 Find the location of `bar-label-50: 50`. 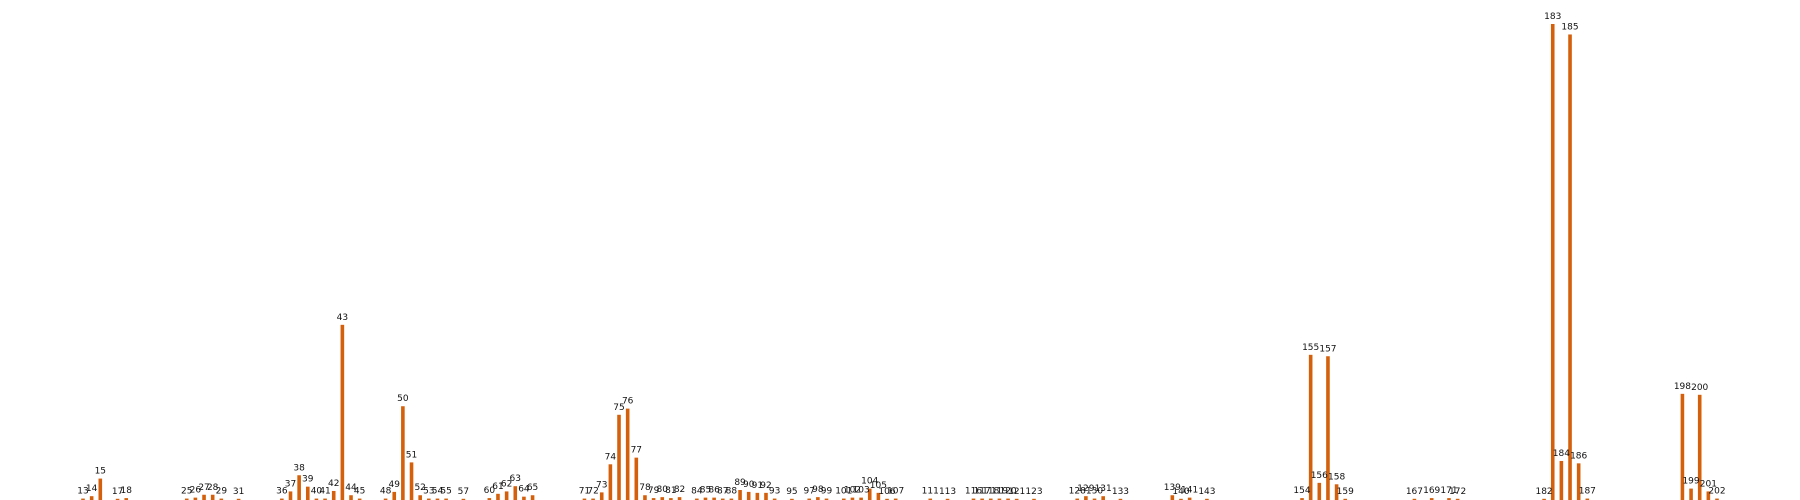

bar-label-50: 50 is located at coordinates (403, 399).